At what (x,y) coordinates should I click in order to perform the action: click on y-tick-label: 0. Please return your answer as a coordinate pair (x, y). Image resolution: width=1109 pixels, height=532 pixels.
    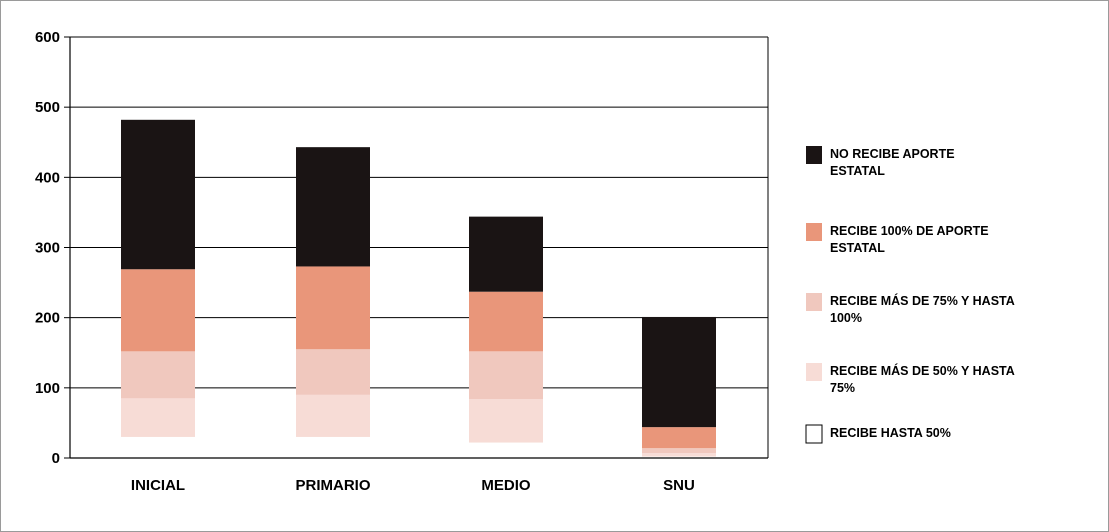
    Looking at the image, I should click on (56, 458).